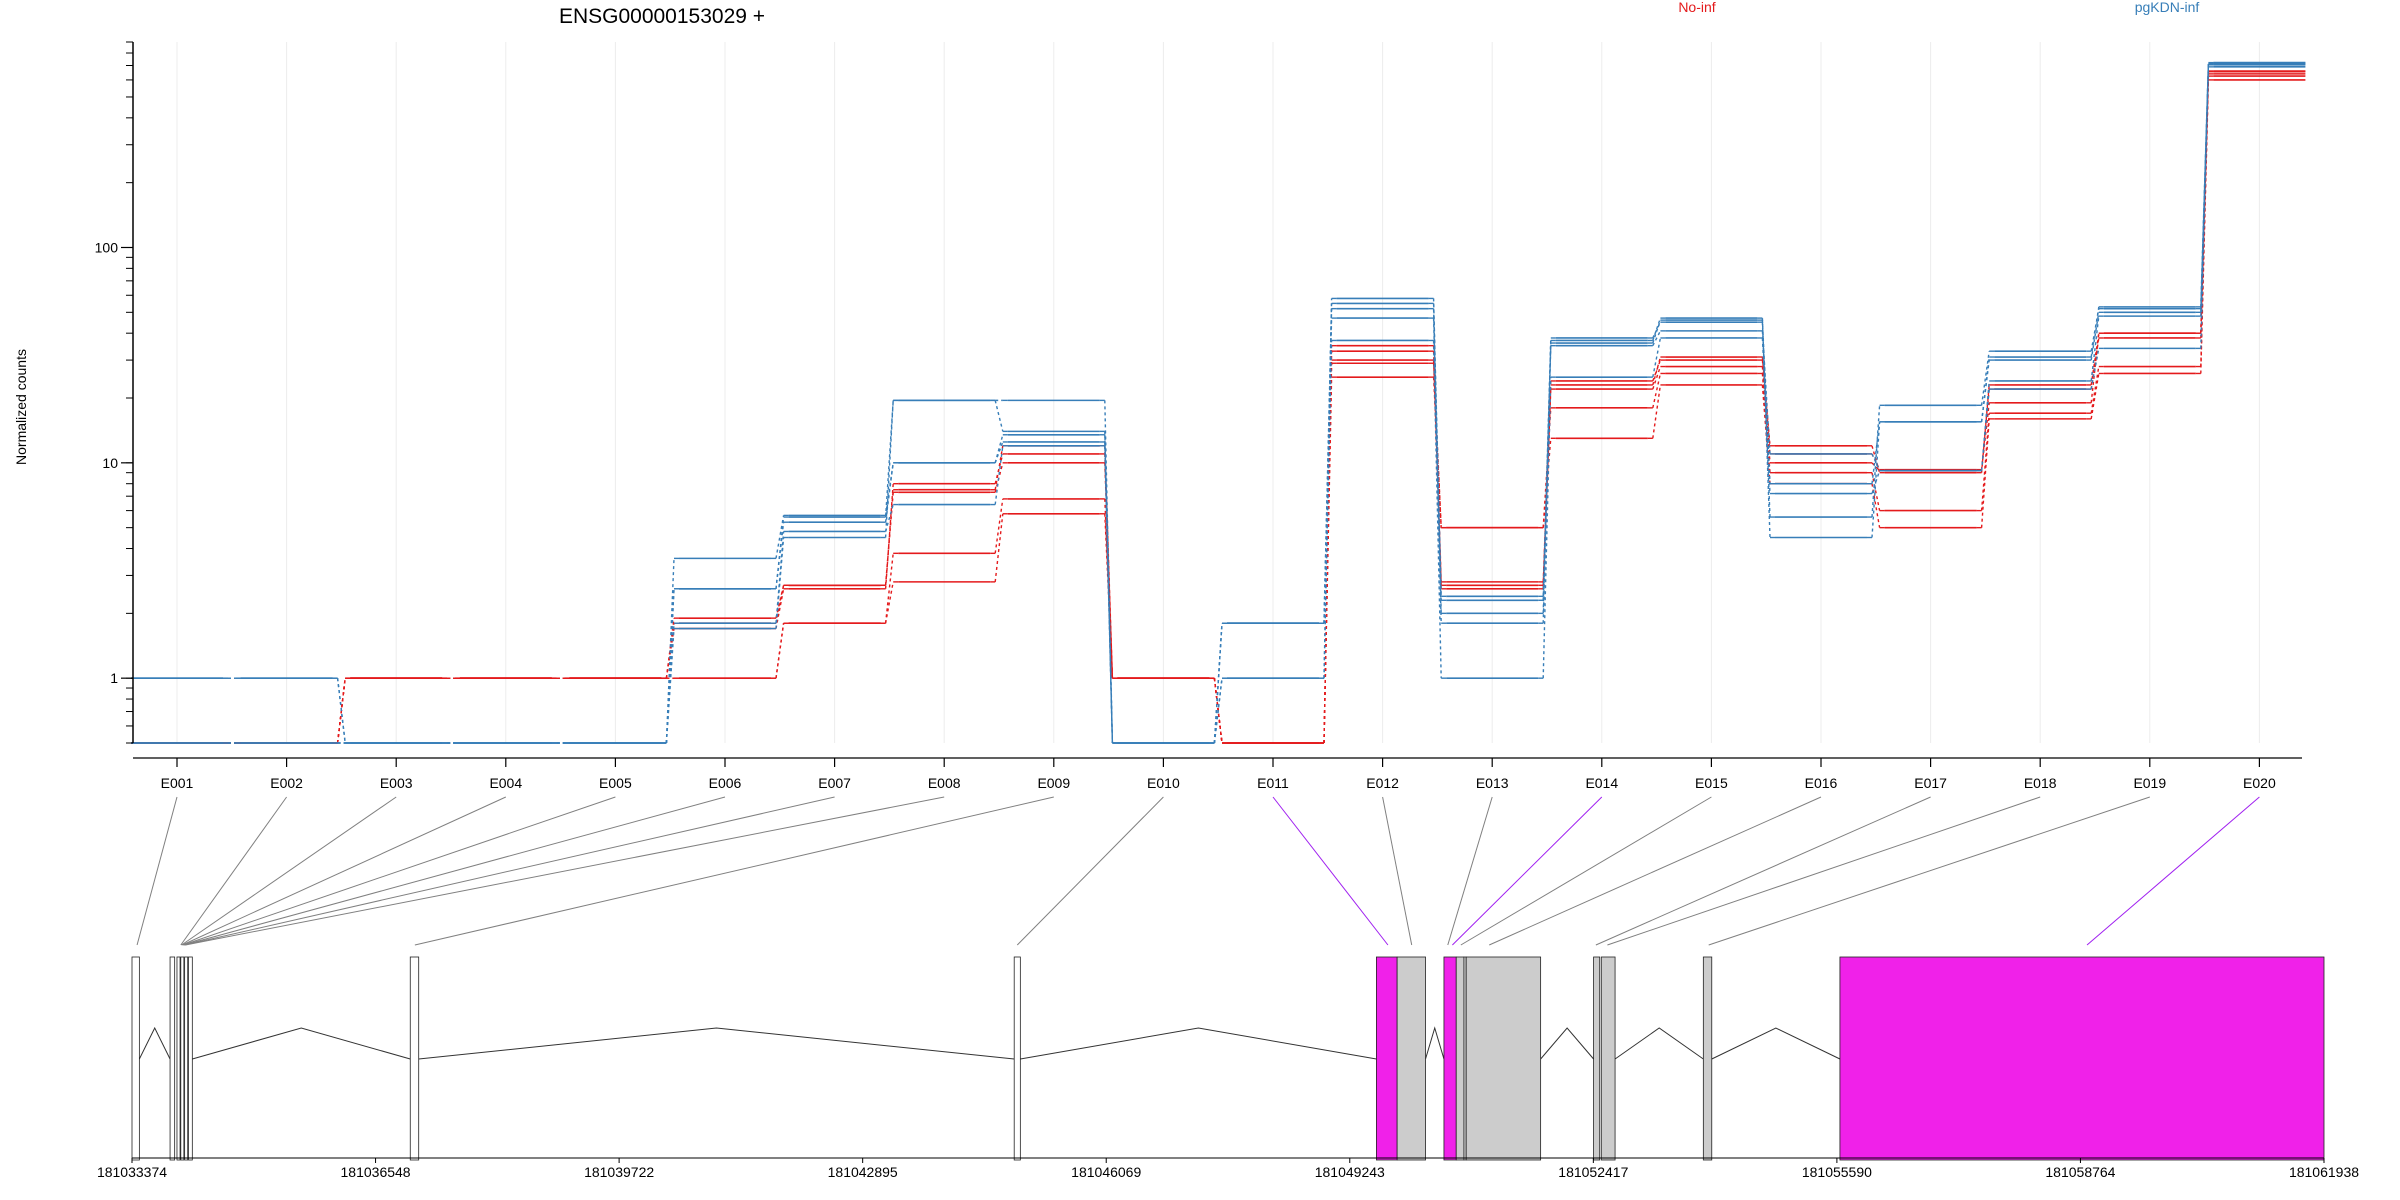  I want to click on x-tick-label-e004: E004, so click(505, 783).